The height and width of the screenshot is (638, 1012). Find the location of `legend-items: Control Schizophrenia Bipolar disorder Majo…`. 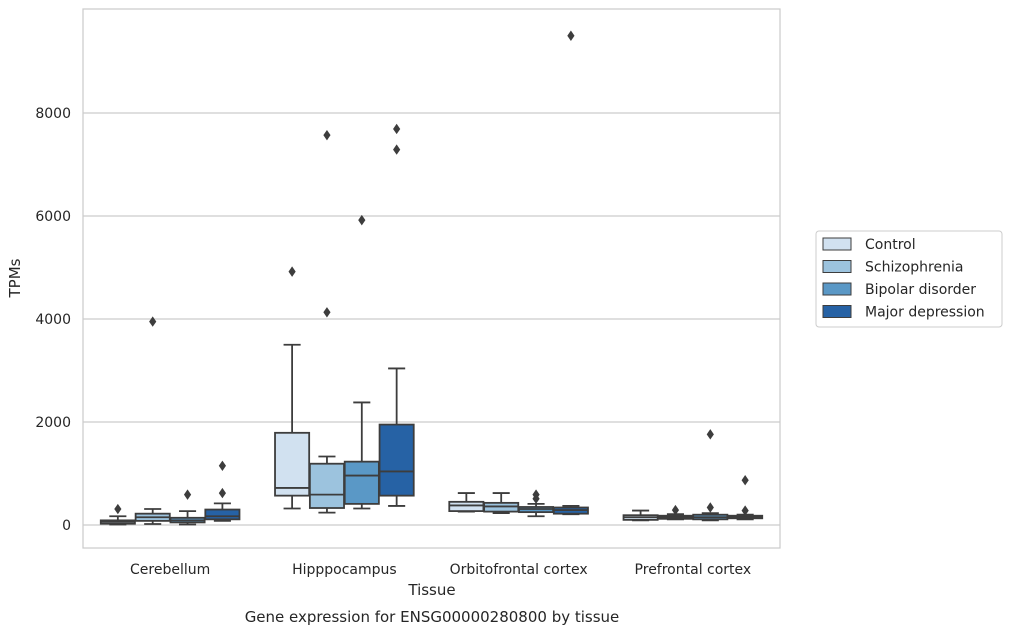

legend-items: Control Schizophrenia Bipolar disorder Majo… is located at coordinates (903, 279).